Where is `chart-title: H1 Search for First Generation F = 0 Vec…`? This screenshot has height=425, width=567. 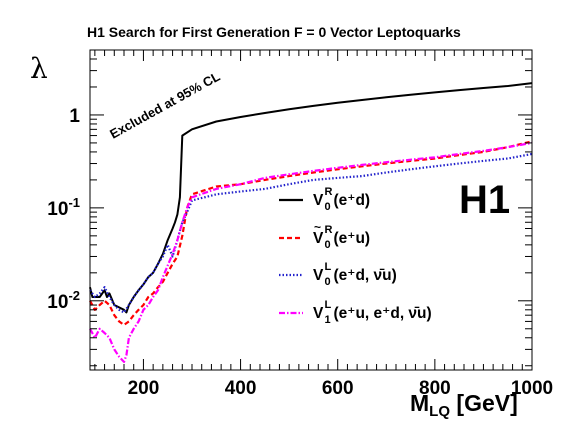 chart-title: H1 Search for First Generation F = 0 Vec… is located at coordinates (274, 32).